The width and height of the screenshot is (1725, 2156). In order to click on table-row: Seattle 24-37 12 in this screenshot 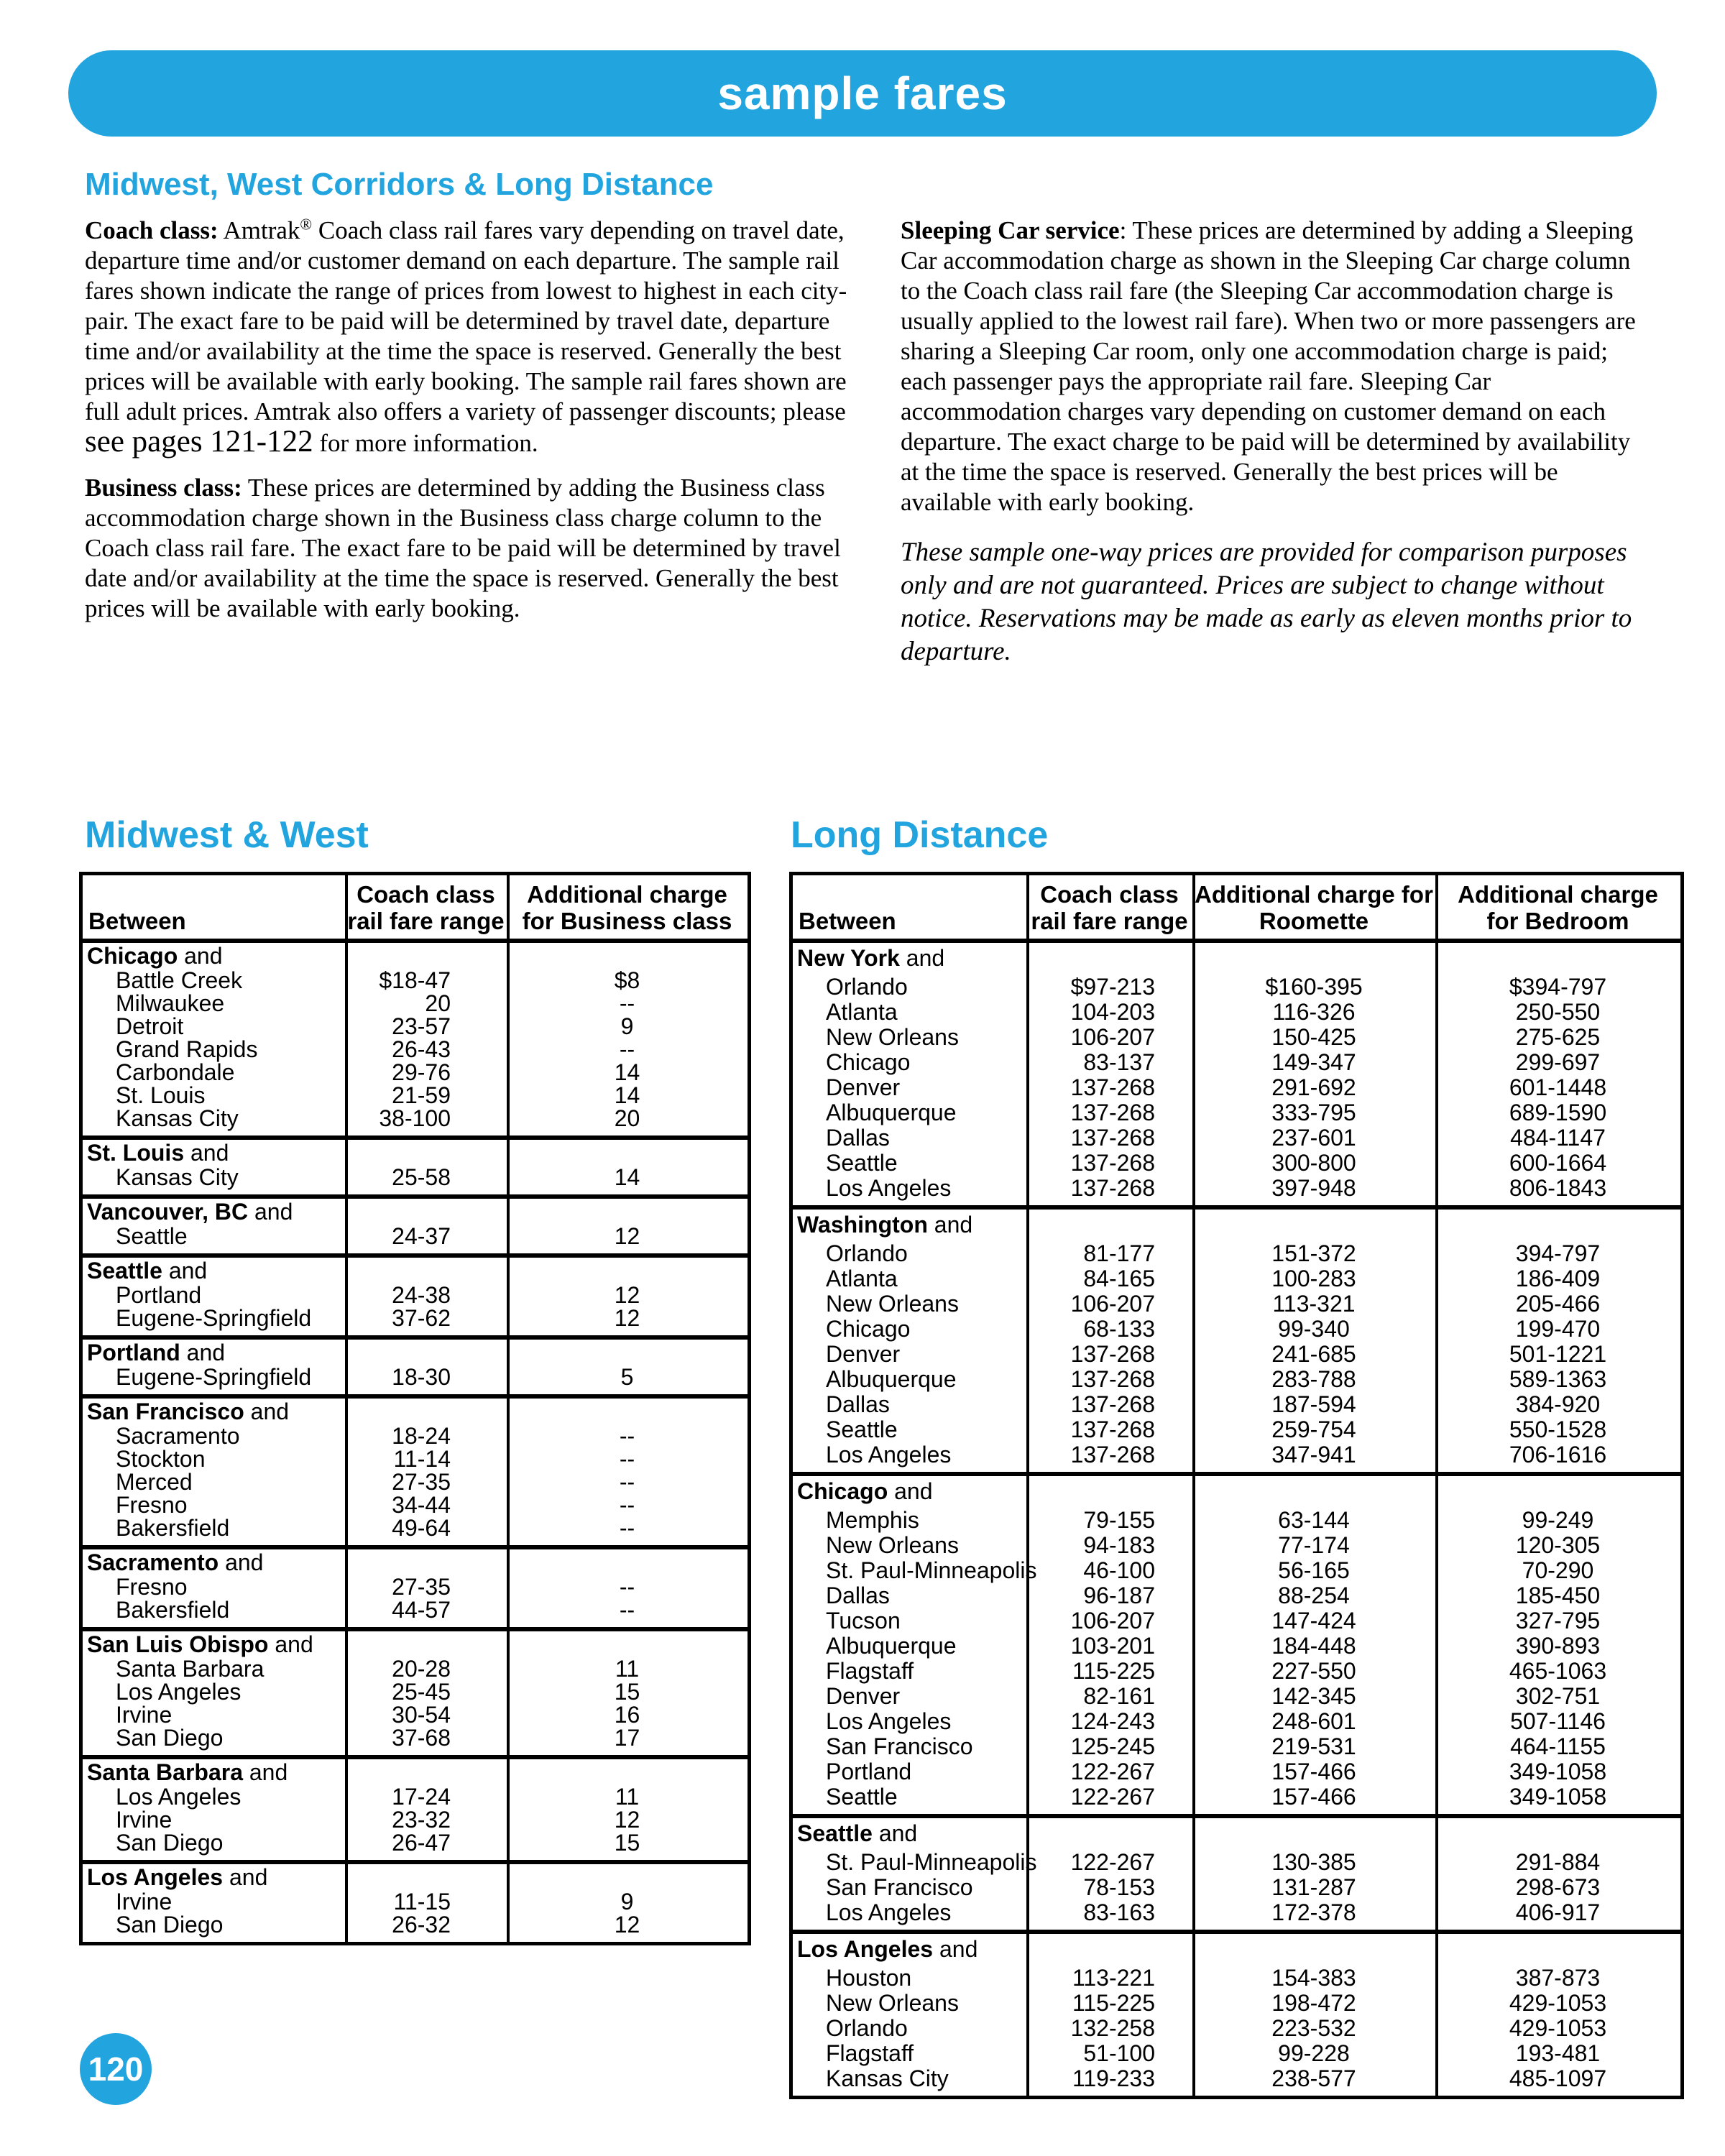, I will do `click(415, 1236)`.